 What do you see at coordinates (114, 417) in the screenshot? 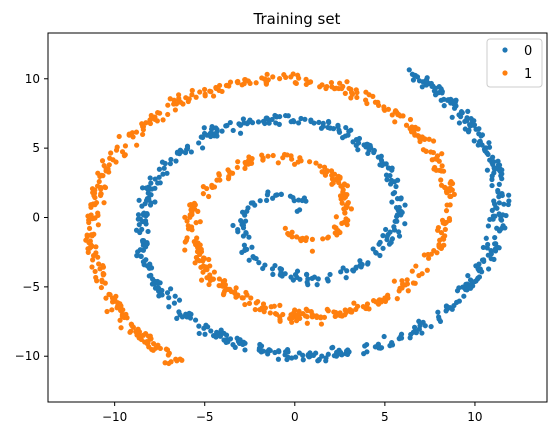
I see `x-tick-label: −10` at bounding box center [114, 417].